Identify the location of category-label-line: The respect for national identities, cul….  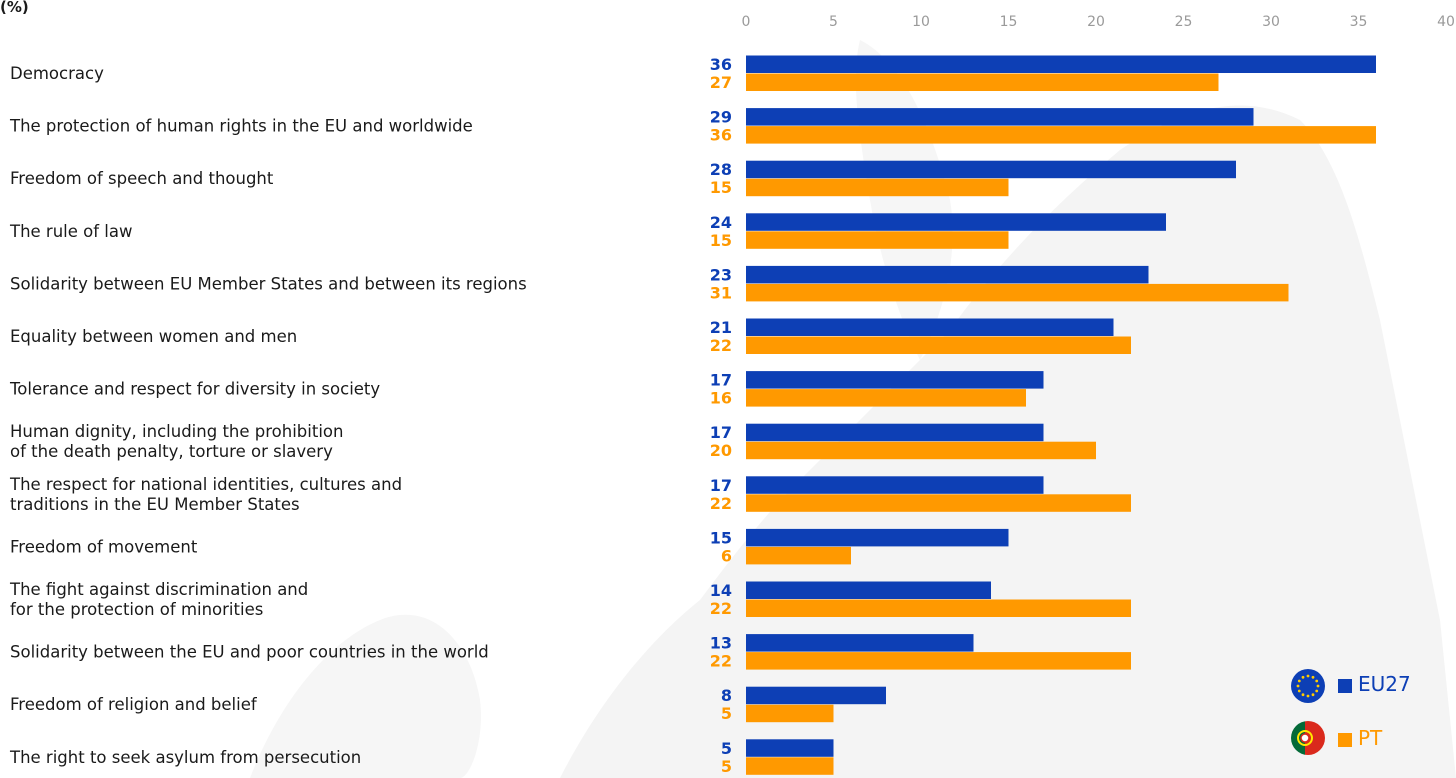
(205, 484).